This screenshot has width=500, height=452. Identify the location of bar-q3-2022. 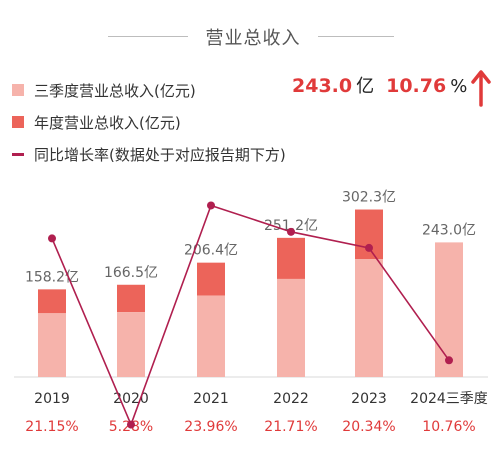
(291, 327).